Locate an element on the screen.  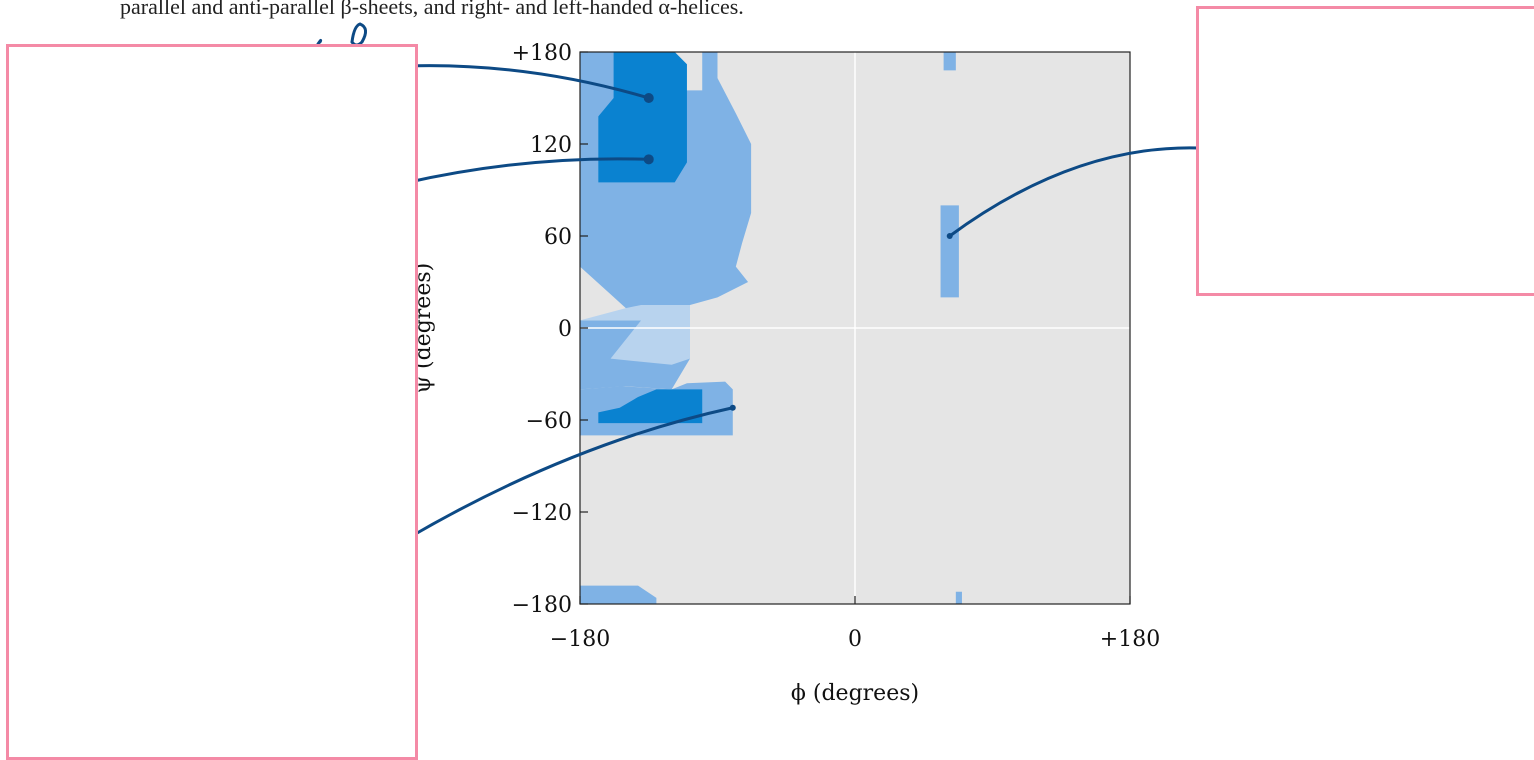
x-tick-label: +180 is located at coordinates (1130, 639).